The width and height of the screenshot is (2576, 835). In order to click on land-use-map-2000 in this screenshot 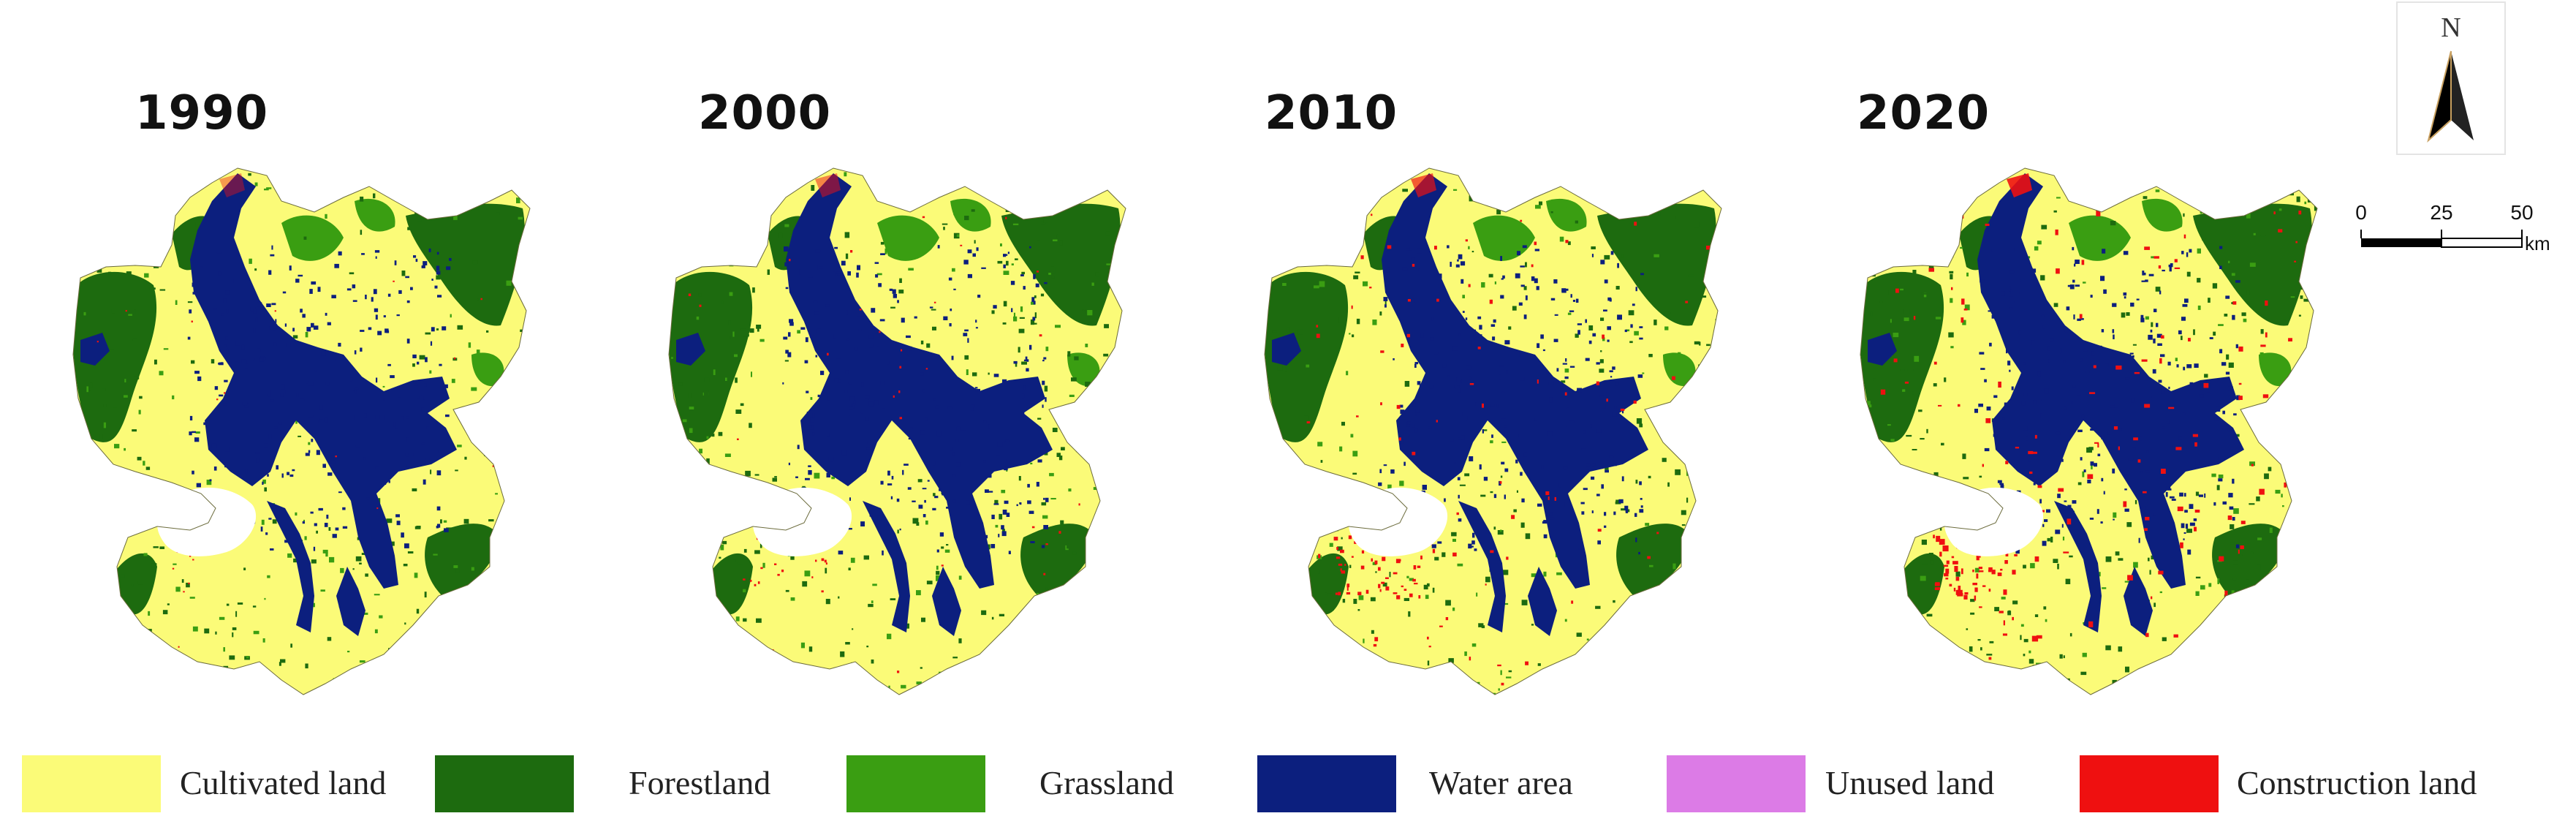, I will do `click(895, 435)`.